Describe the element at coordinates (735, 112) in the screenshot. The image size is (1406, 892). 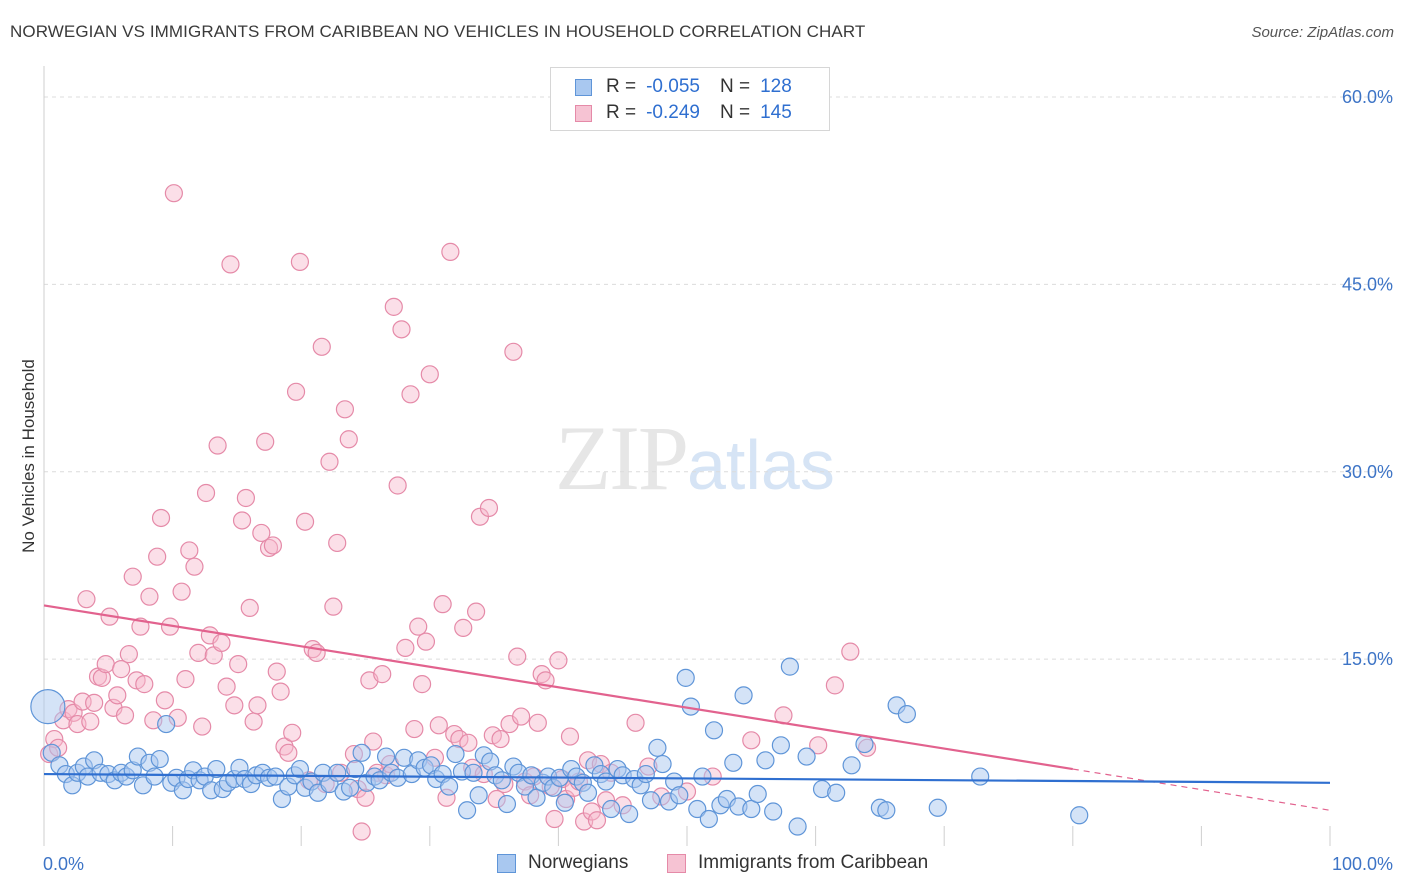
I see `legend-n-label: N =` at that location.